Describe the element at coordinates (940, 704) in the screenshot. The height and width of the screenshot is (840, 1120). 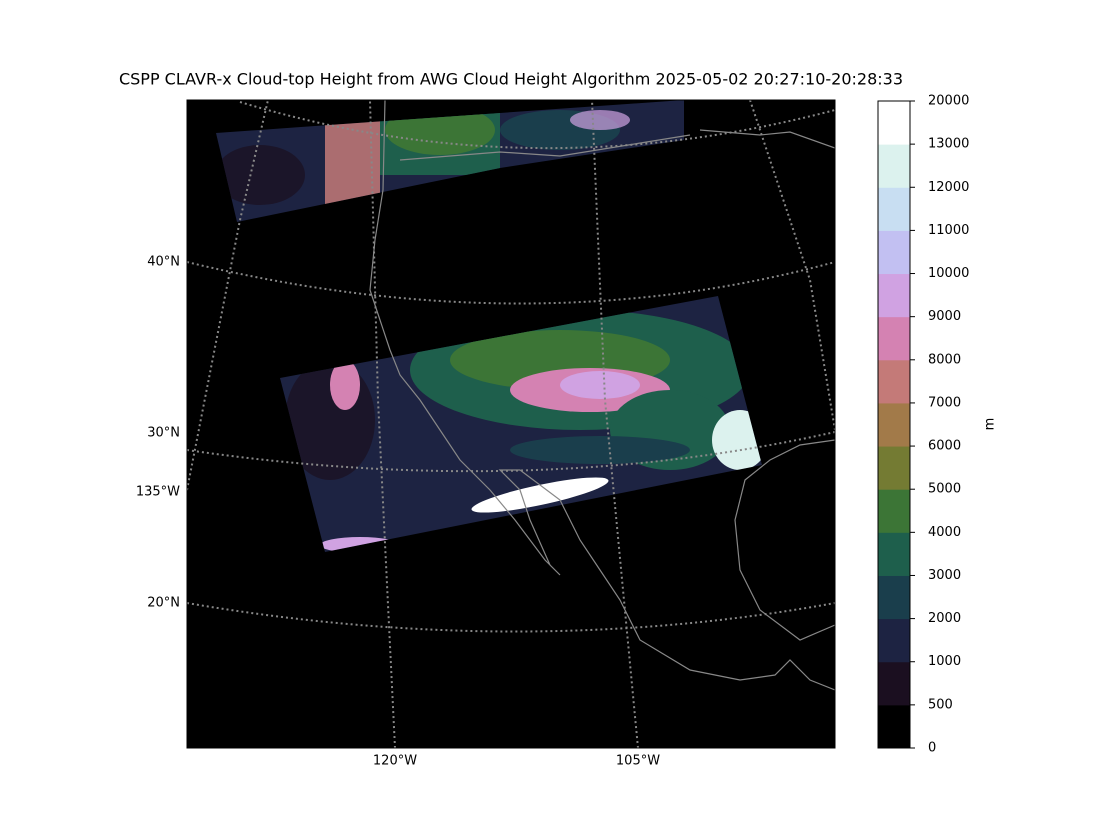
I see `colorbar-tick-label: 500` at that location.